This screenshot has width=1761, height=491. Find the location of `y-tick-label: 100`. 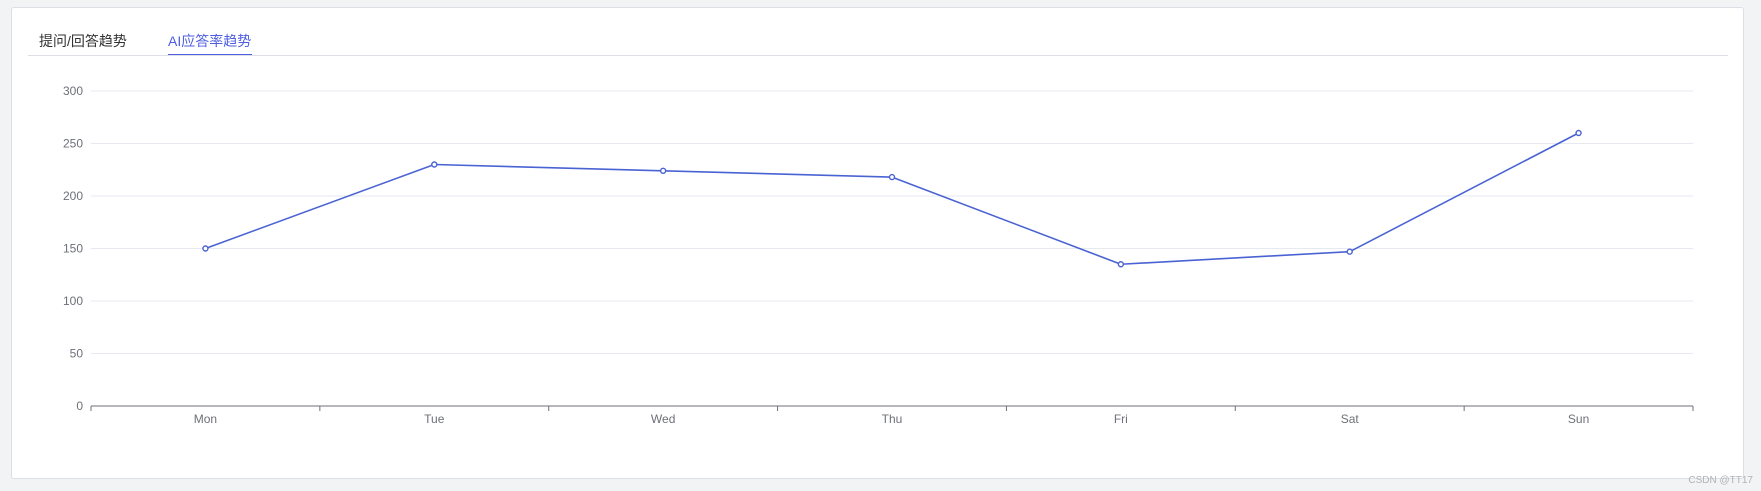

y-tick-label: 100 is located at coordinates (73, 301).